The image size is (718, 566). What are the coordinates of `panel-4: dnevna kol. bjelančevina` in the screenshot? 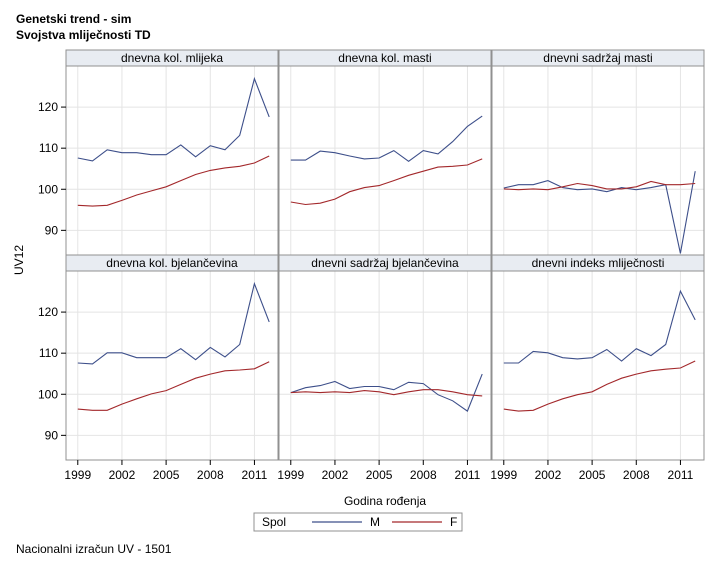 It's located at (172, 357).